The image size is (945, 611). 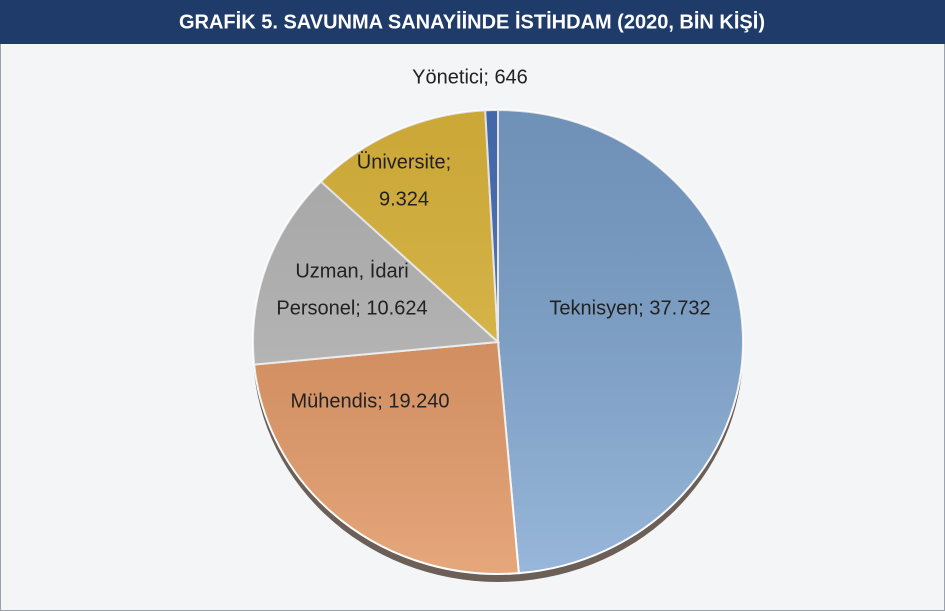 I want to click on data-label: Üniversite;, so click(x=404, y=162).